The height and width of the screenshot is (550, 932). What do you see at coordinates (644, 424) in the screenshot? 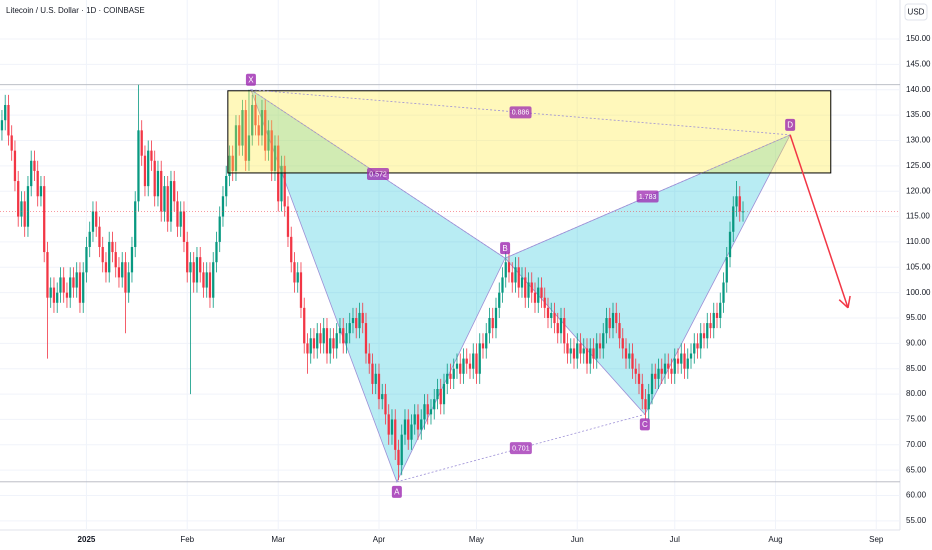
I see `point-badge` at bounding box center [644, 424].